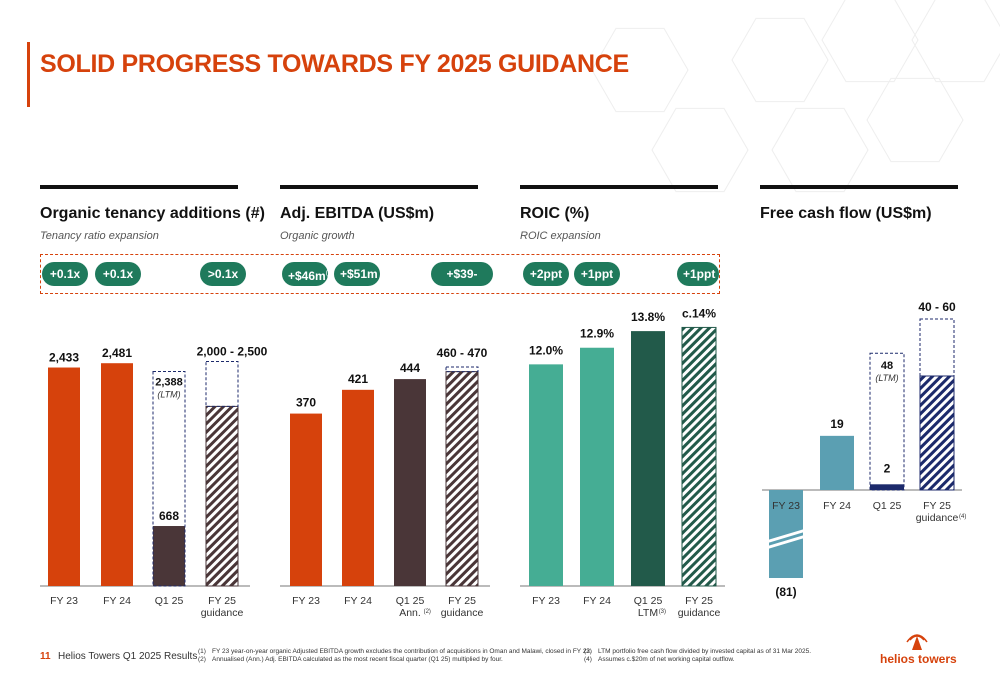 The height and width of the screenshot is (685, 1000). I want to click on bar-value-label: 2,433, so click(64, 358).